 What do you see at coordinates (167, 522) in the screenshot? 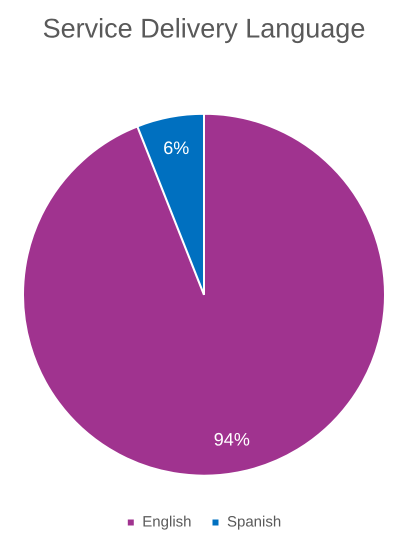
I see `legend-label: English` at bounding box center [167, 522].